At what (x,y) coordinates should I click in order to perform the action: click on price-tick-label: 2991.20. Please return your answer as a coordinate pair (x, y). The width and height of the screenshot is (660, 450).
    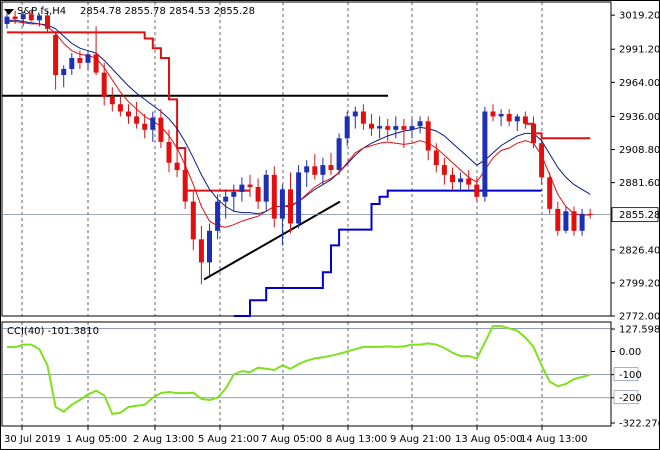
    Looking at the image, I should click on (639, 50).